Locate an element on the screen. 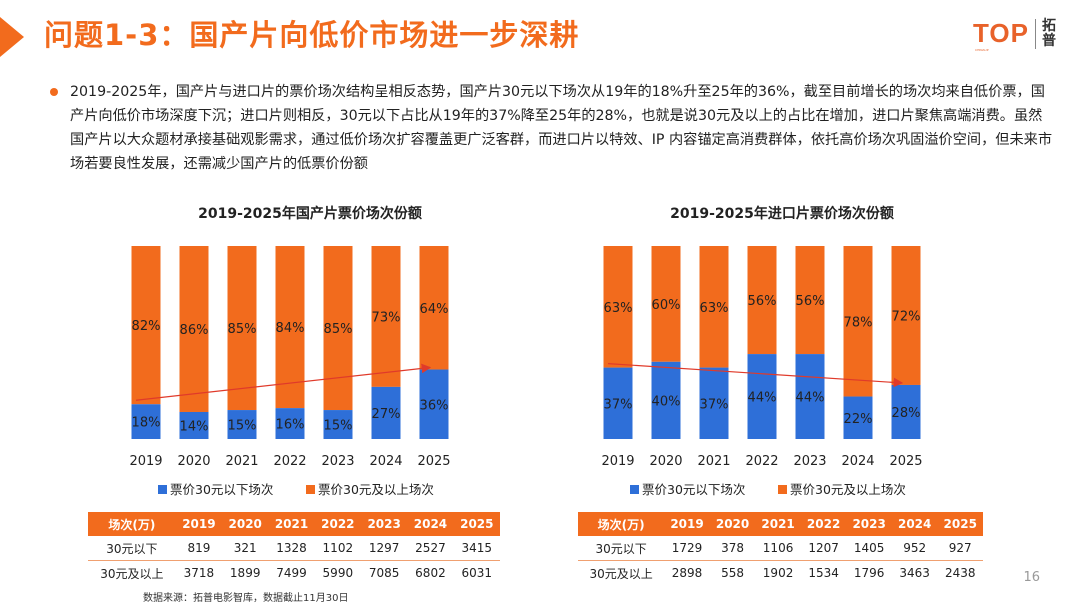 This screenshot has width=1080, height=608. table-row: 30元及以上 3718 1899 7499 5990 7085 6802 6031 is located at coordinates (294, 573).